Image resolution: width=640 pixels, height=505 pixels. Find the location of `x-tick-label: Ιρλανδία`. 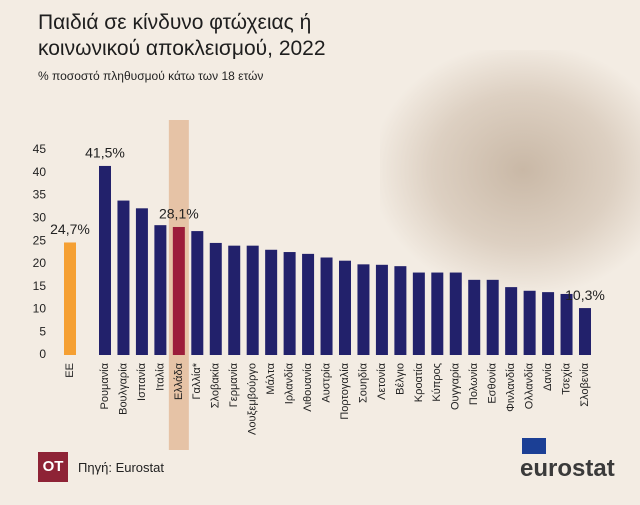

x-tick-label: Ιρλανδία is located at coordinates (290, 383).